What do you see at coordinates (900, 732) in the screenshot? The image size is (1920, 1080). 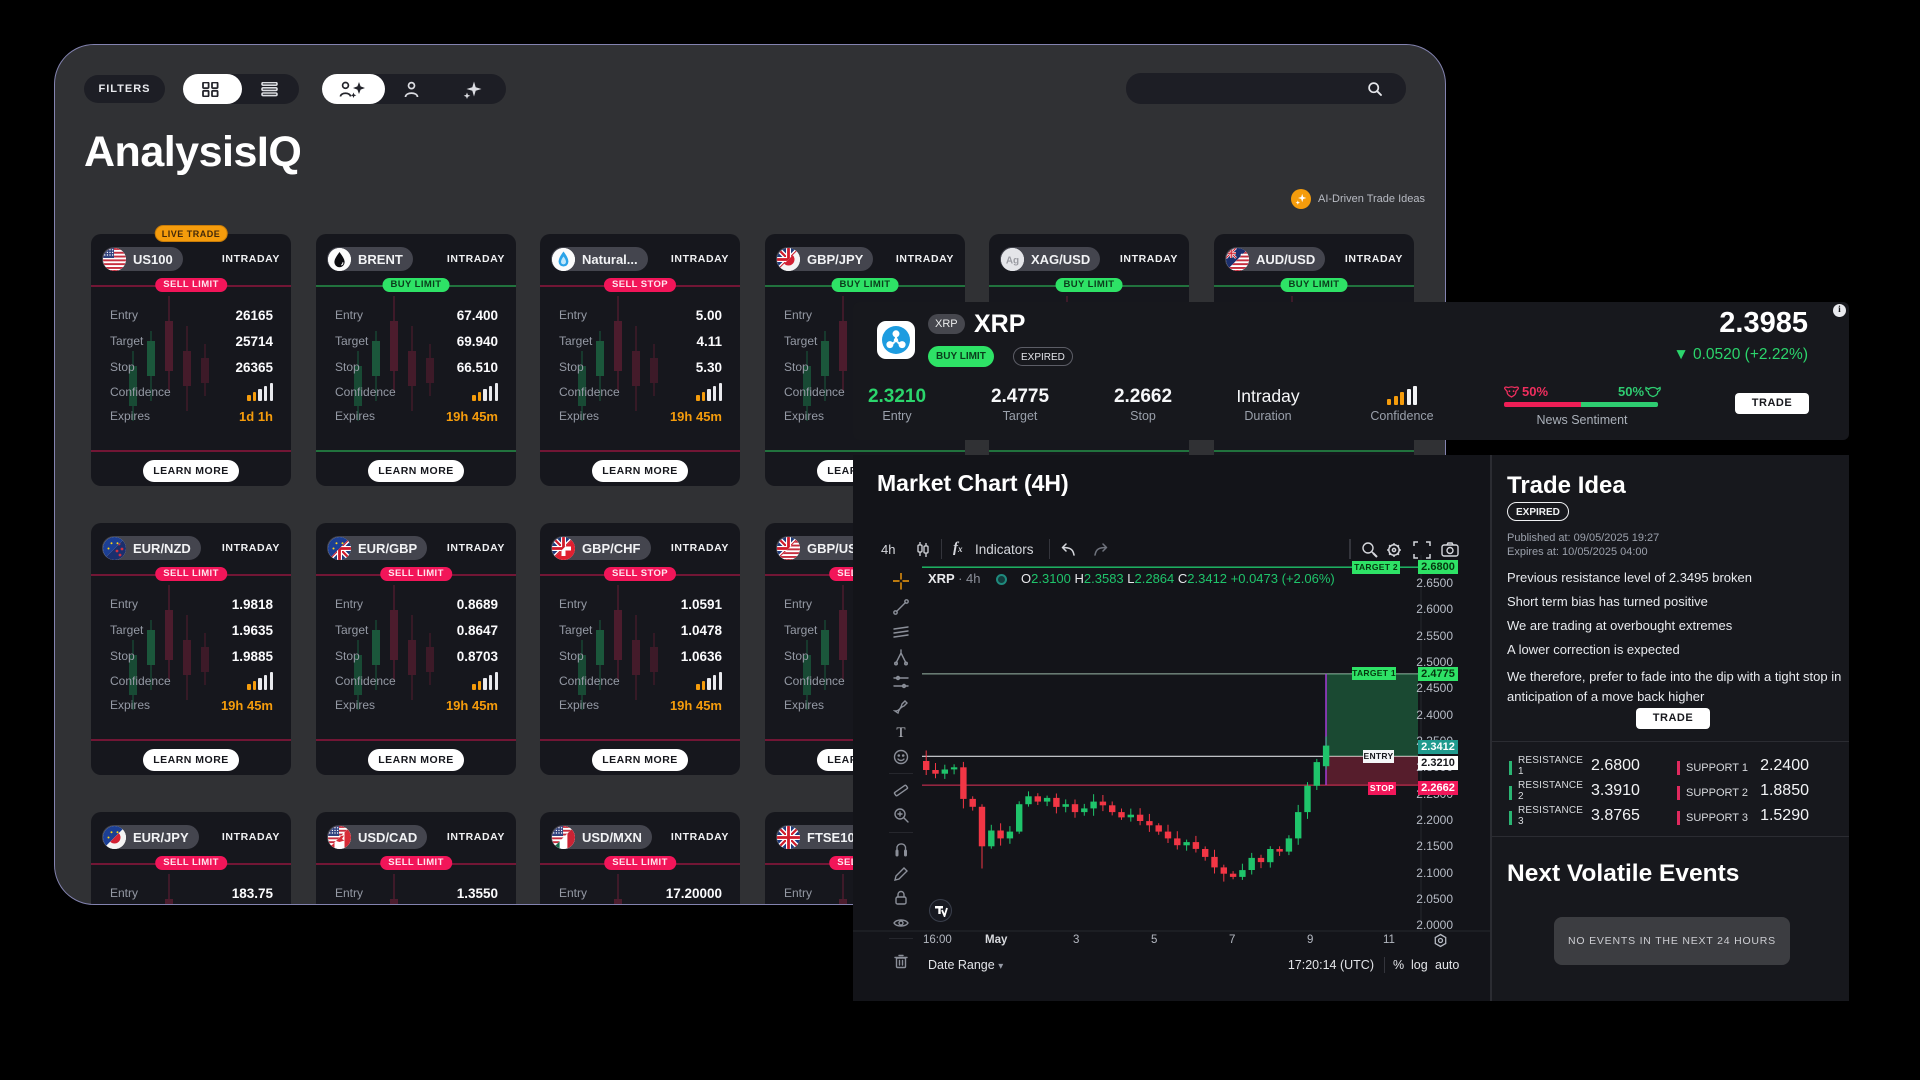 I see `svg-text: T` at bounding box center [900, 732].